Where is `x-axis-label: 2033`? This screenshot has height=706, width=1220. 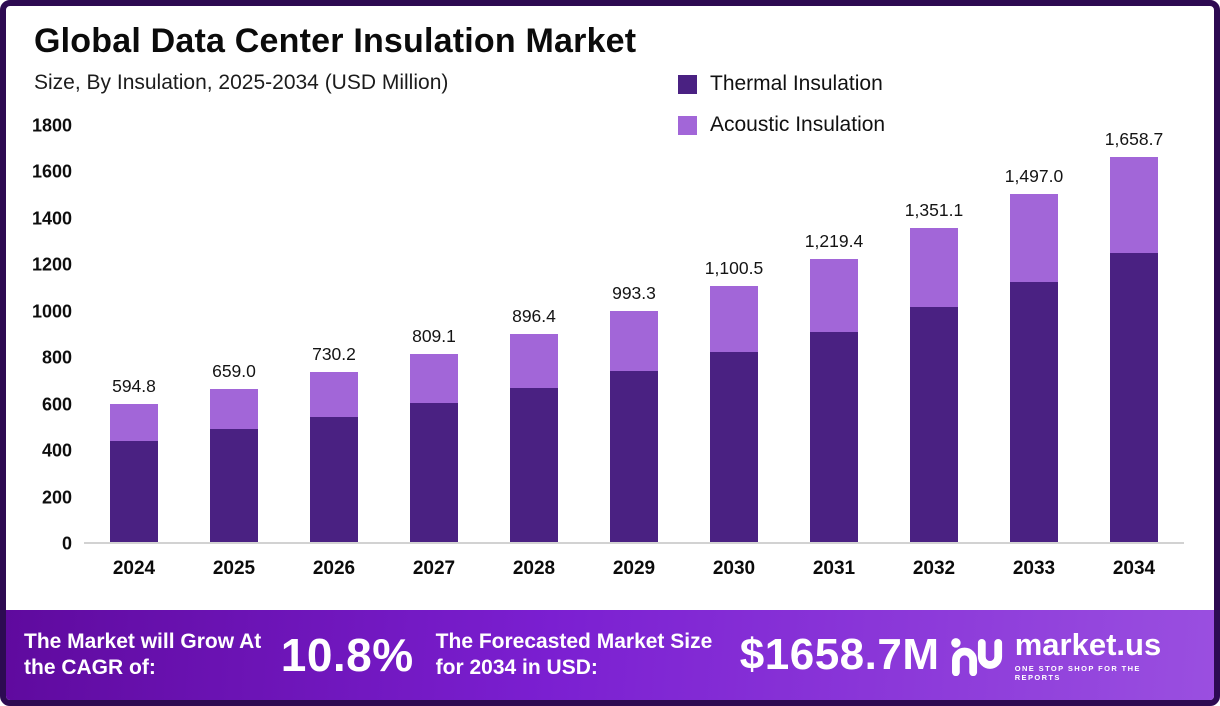 x-axis-label: 2033 is located at coordinates (1034, 568).